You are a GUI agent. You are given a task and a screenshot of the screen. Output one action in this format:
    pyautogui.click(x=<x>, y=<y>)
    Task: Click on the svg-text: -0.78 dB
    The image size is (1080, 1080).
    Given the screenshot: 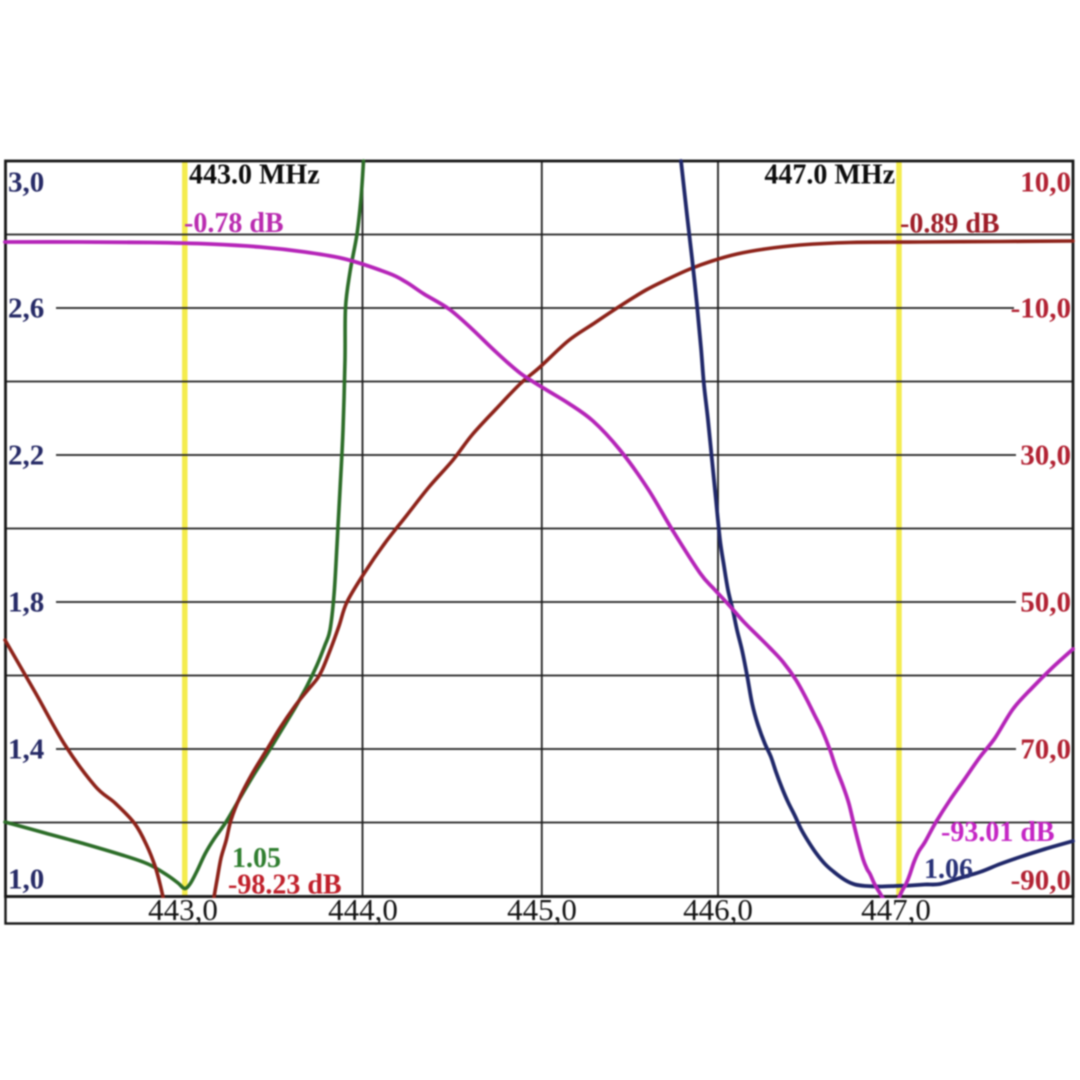 What is the action you would take?
    pyautogui.click(x=234, y=223)
    